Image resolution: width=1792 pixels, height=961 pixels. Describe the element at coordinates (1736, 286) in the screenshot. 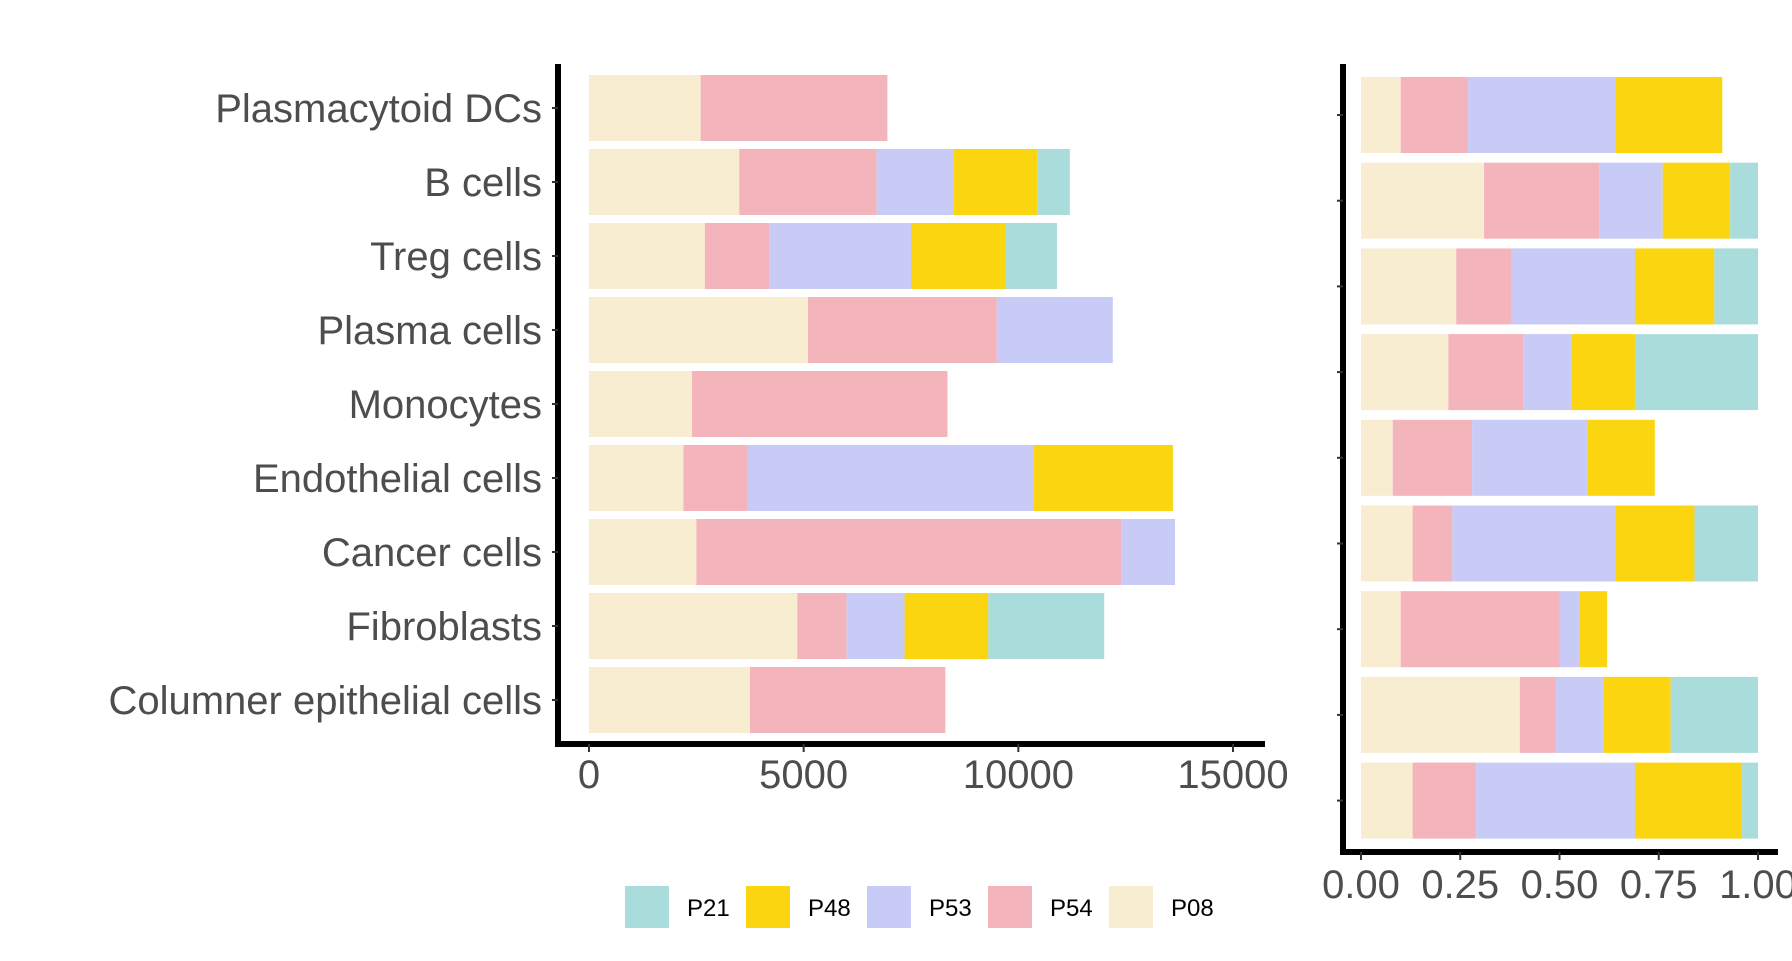

I see `proportion-bar-row3-p21` at that location.